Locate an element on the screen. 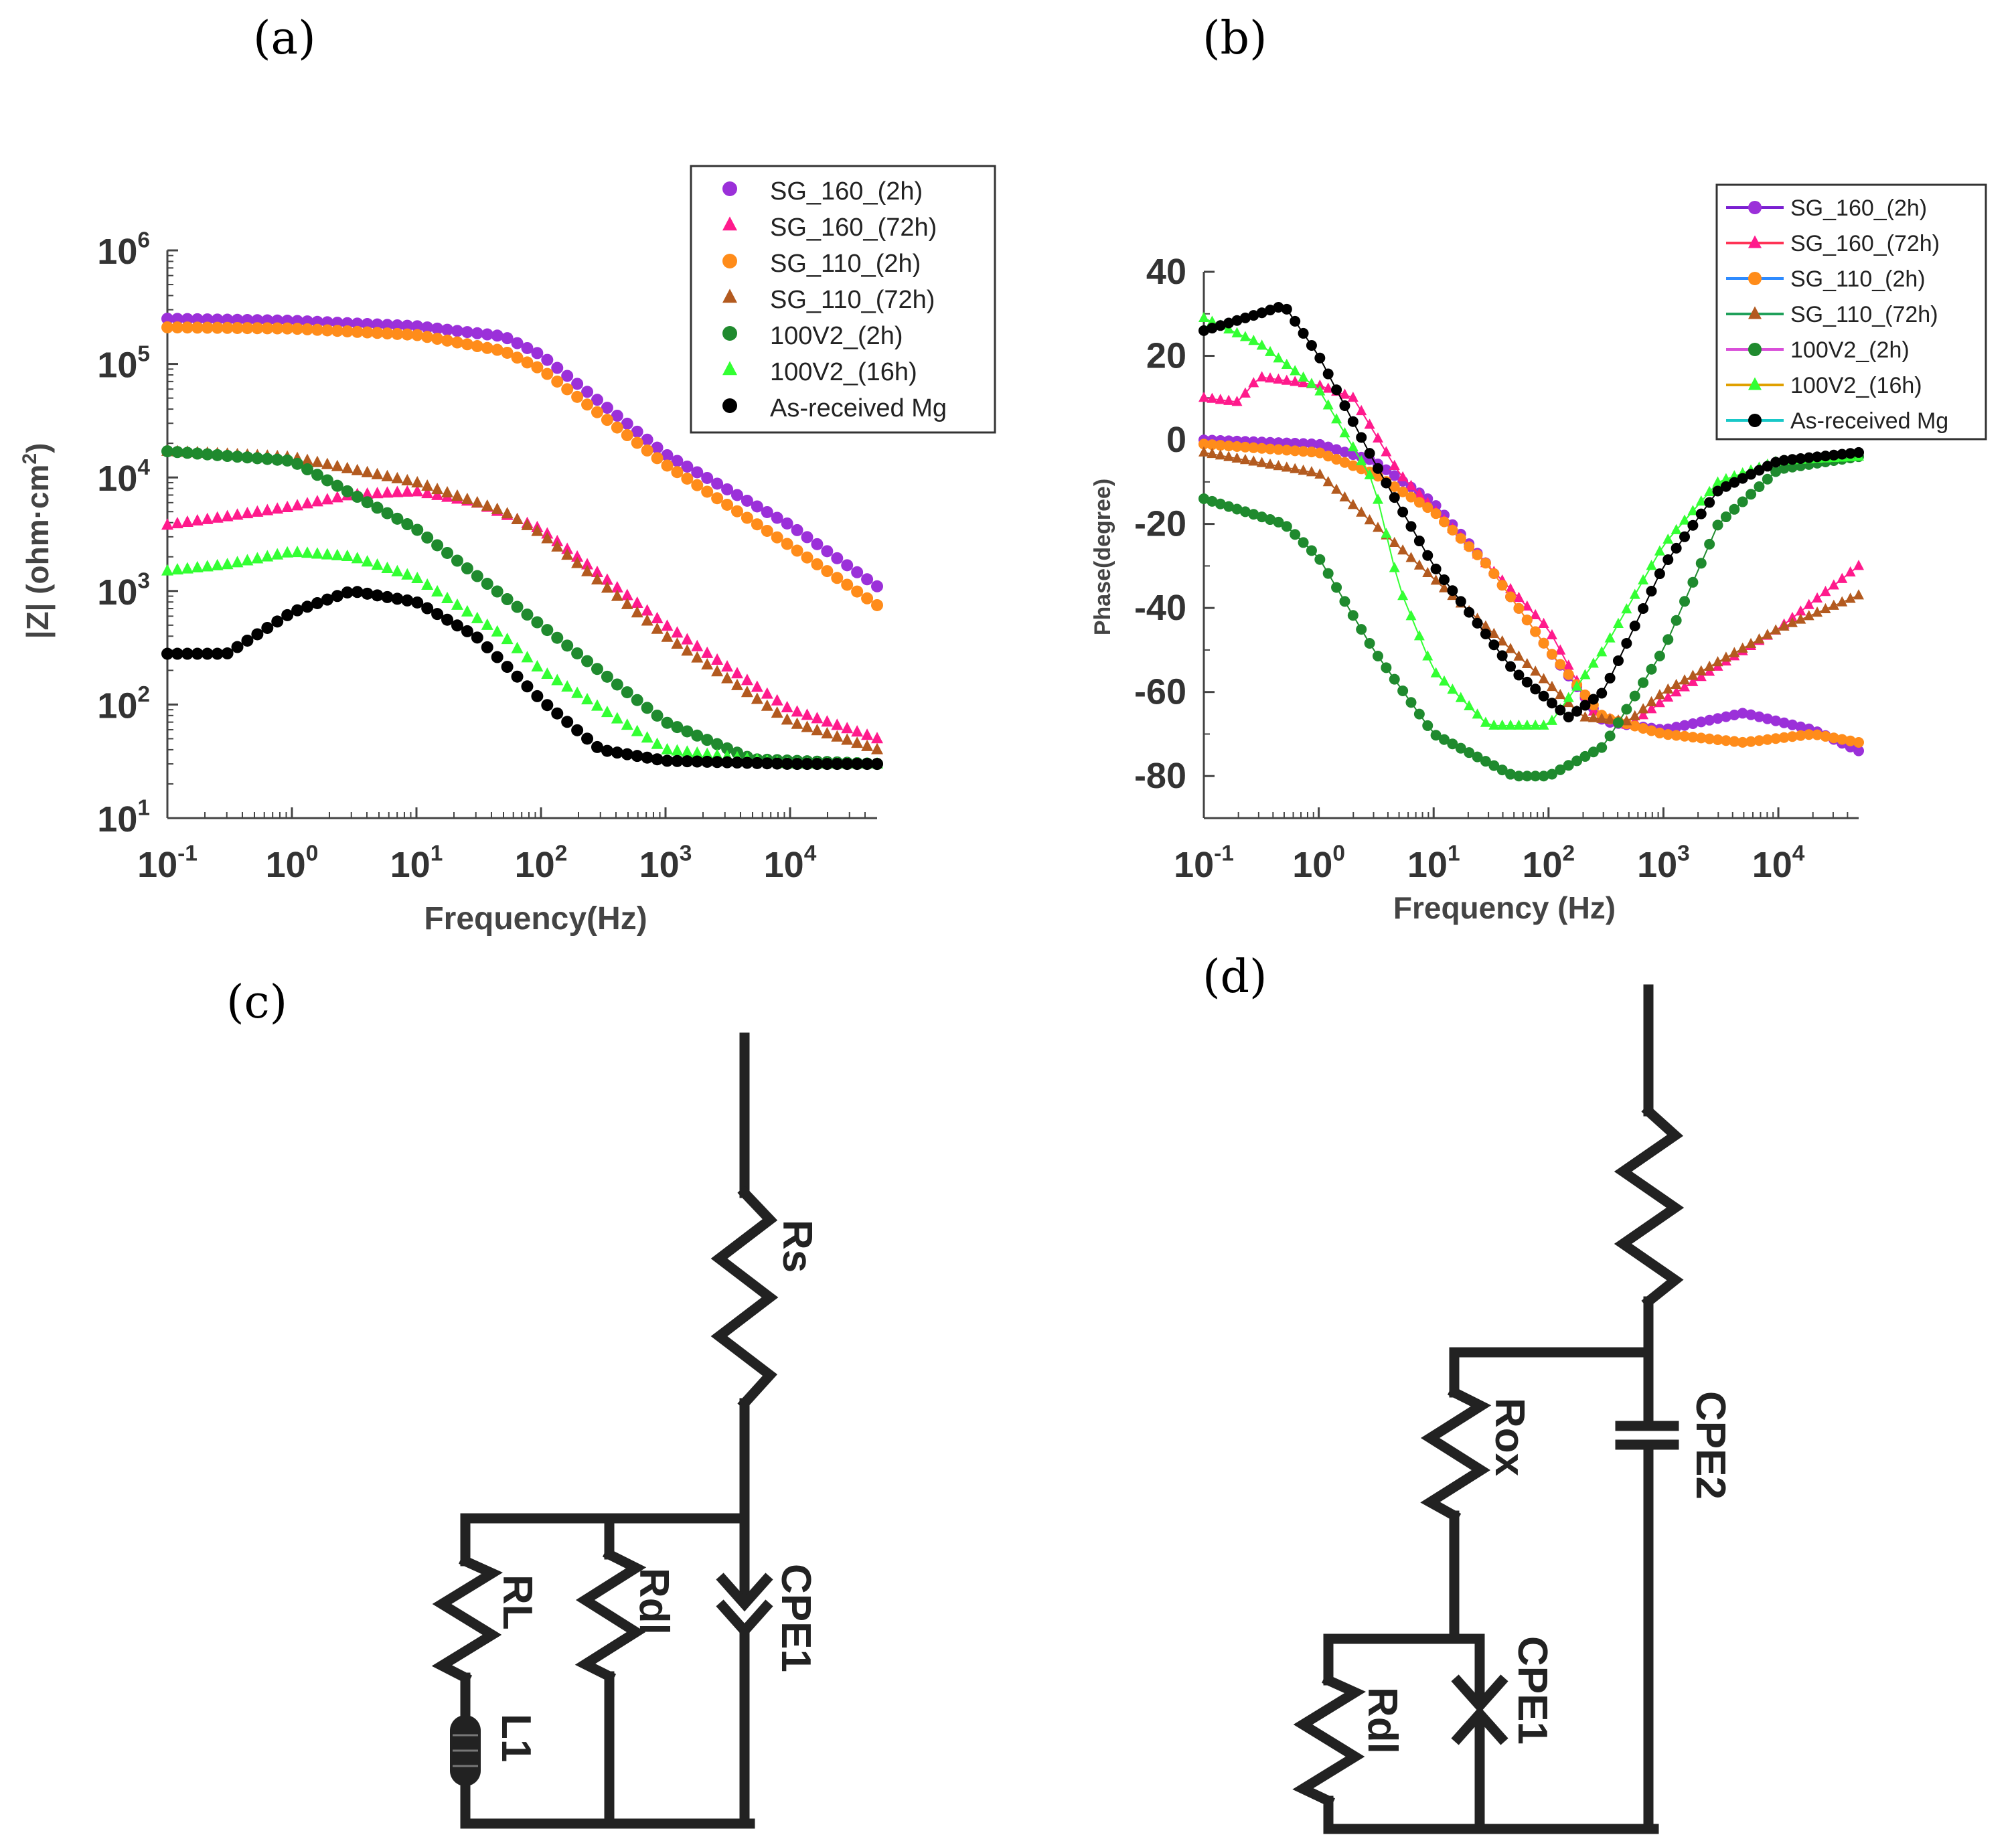 This screenshot has height=1841, width=2016. y-tick-label: 40 is located at coordinates (1166, 272).